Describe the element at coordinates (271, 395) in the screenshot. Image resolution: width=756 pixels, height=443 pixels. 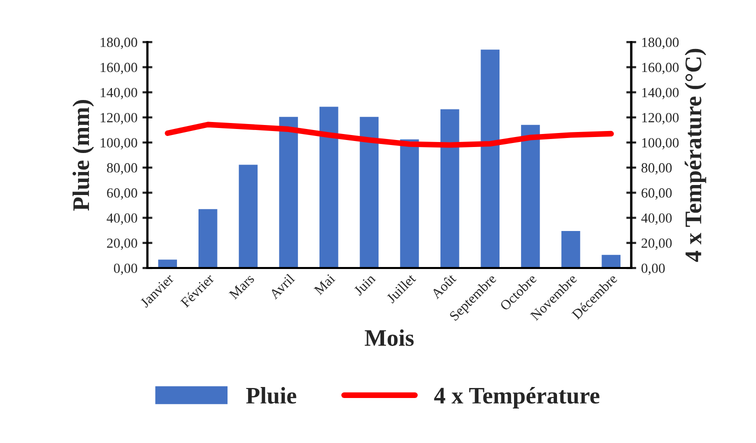
I see `legend-label: Pluie` at that location.